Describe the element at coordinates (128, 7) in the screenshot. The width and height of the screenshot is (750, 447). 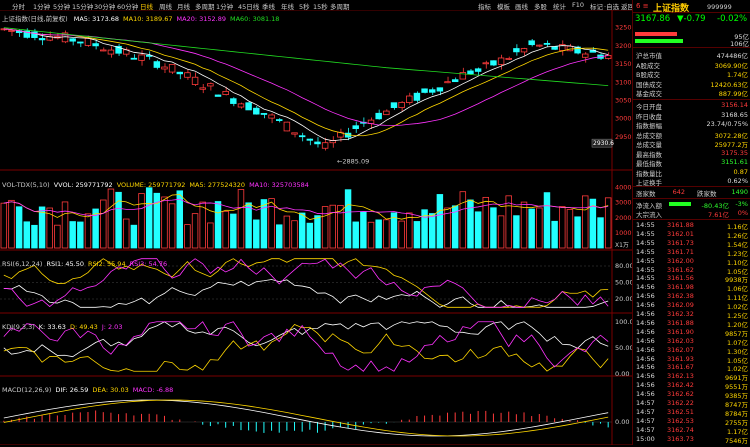
I see `period-tab: 60分钟` at that location.